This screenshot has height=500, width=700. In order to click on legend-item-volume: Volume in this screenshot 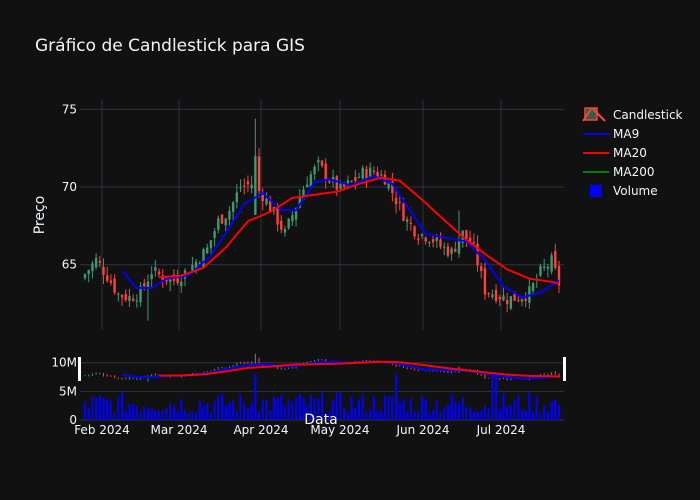, I will do `click(624, 191)`.